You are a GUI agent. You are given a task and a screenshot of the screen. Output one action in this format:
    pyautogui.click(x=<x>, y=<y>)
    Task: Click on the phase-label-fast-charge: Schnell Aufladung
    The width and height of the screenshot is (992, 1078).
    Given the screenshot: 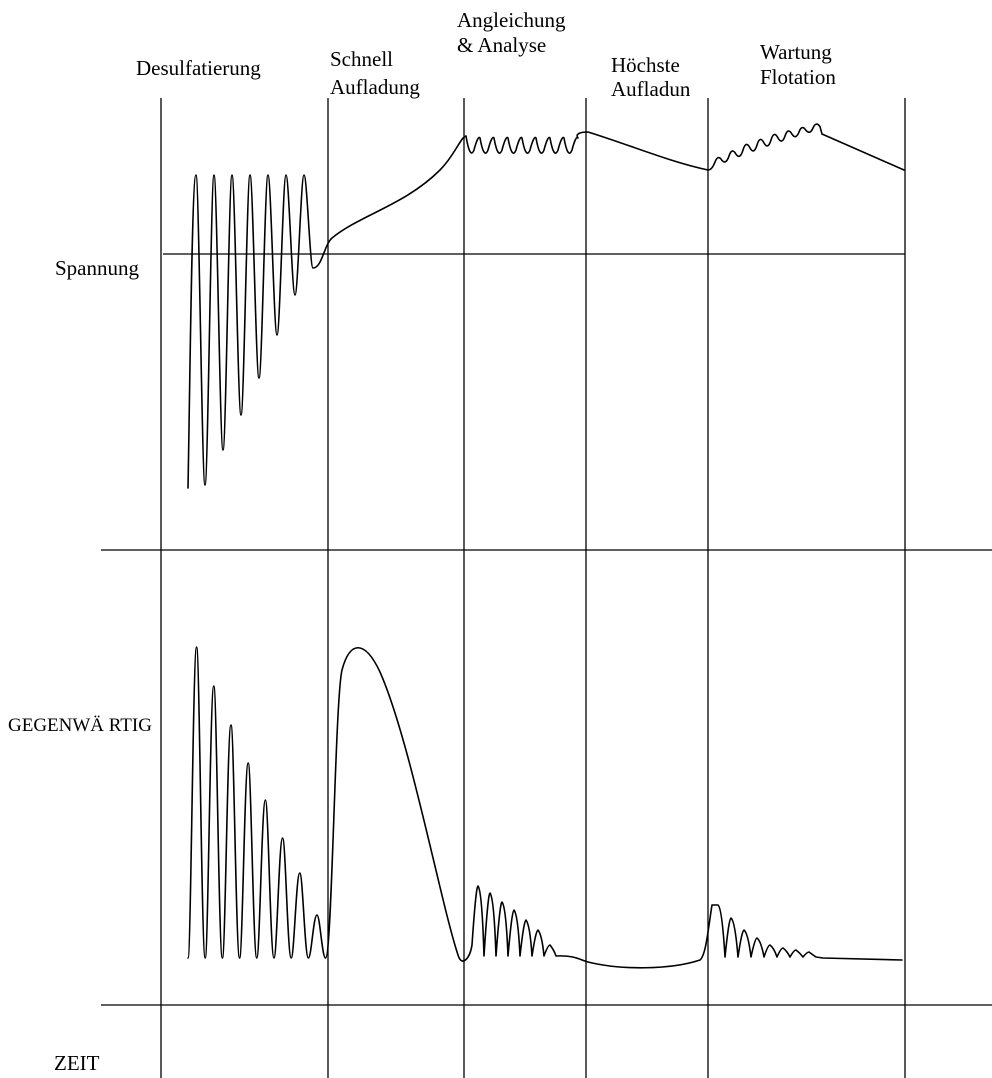 What is the action you would take?
    pyautogui.click(x=375, y=73)
    